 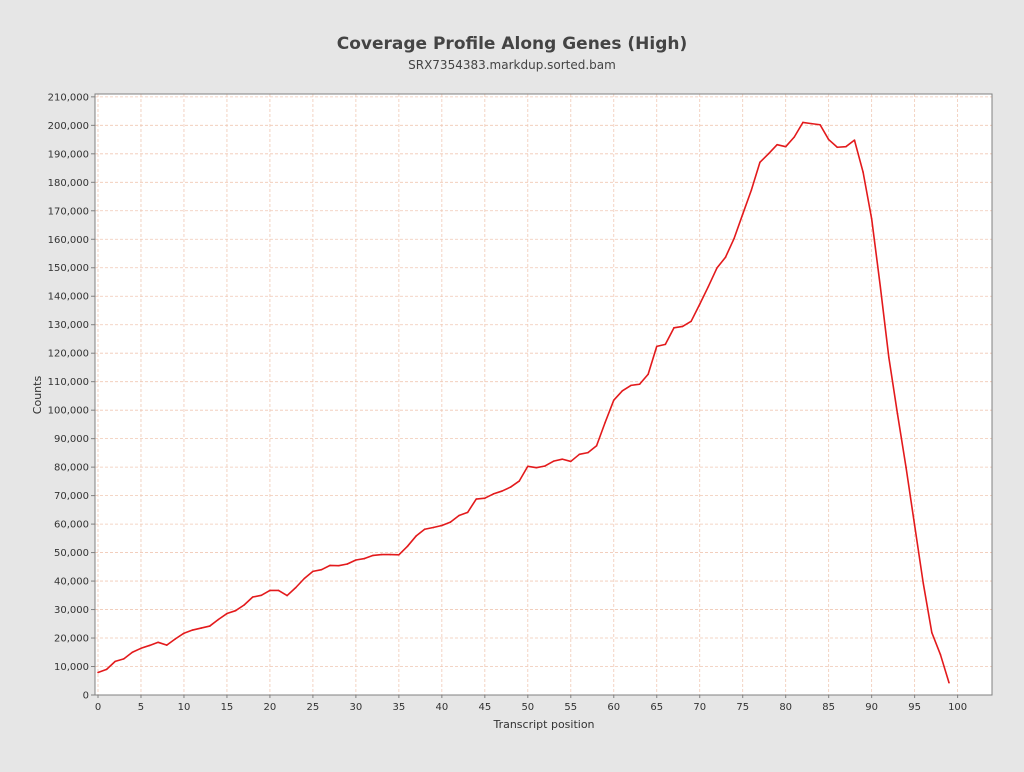 What do you see at coordinates (71, 667) in the screenshot?
I see `y-tick-label: 10,000` at bounding box center [71, 667].